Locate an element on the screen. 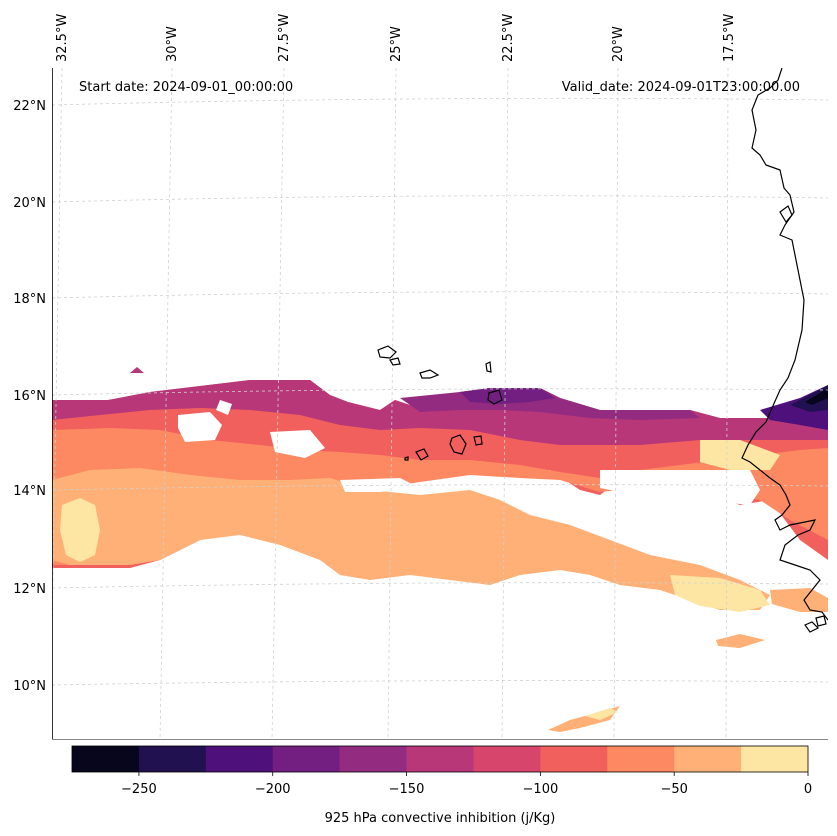 Image resolution: width=837 pixels, height=836 pixels. lat-labels: 22°N 20°N 18°N 16°N 14°N 12°N 10°N is located at coordinates (29, 396).